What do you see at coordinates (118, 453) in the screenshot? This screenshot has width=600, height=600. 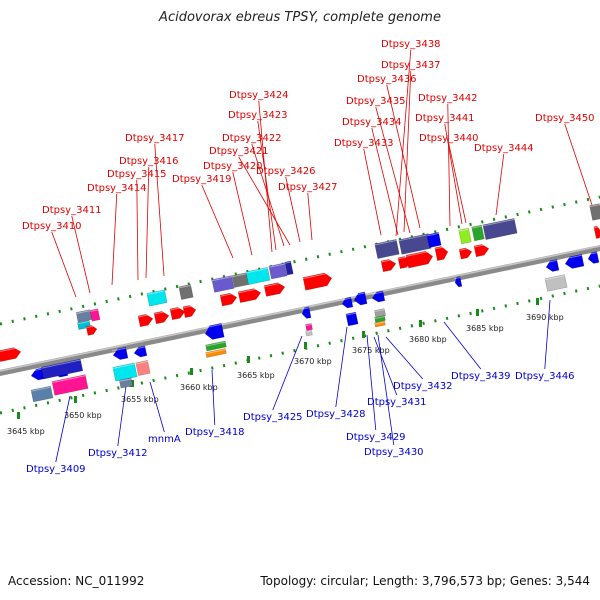 I see `gene-label-bottom: Dtpsy_3412` at bounding box center [118, 453].